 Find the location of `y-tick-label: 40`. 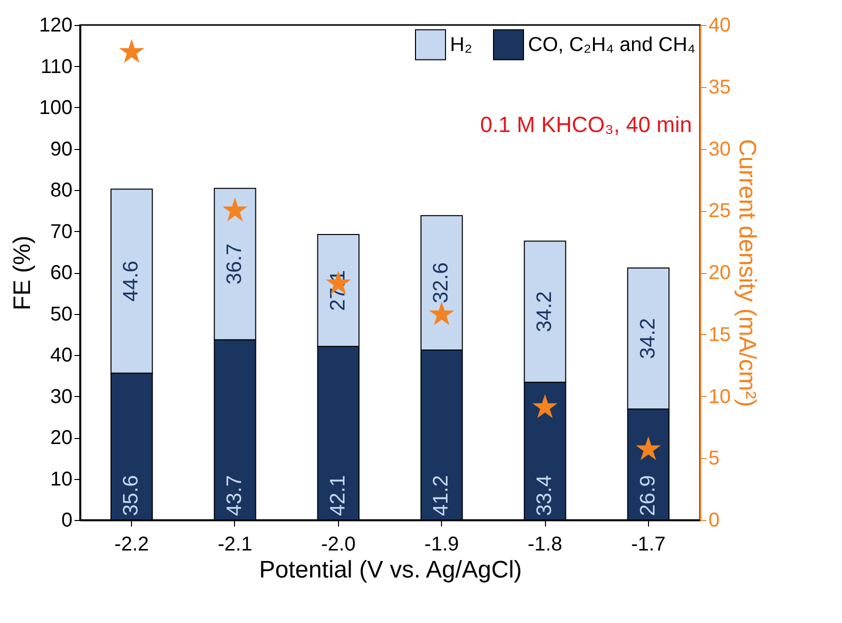

y-tick-label: 40 is located at coordinates (61, 355).